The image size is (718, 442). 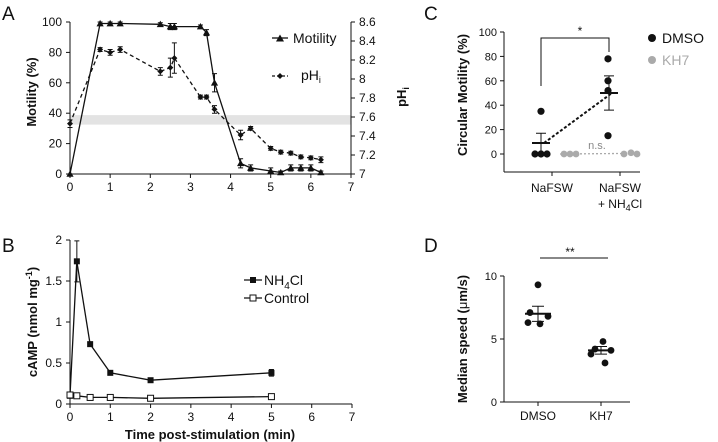 What do you see at coordinates (367, 136) in the screenshot?
I see `chart-a-ytick-right-label: 7.4` at bounding box center [367, 136].